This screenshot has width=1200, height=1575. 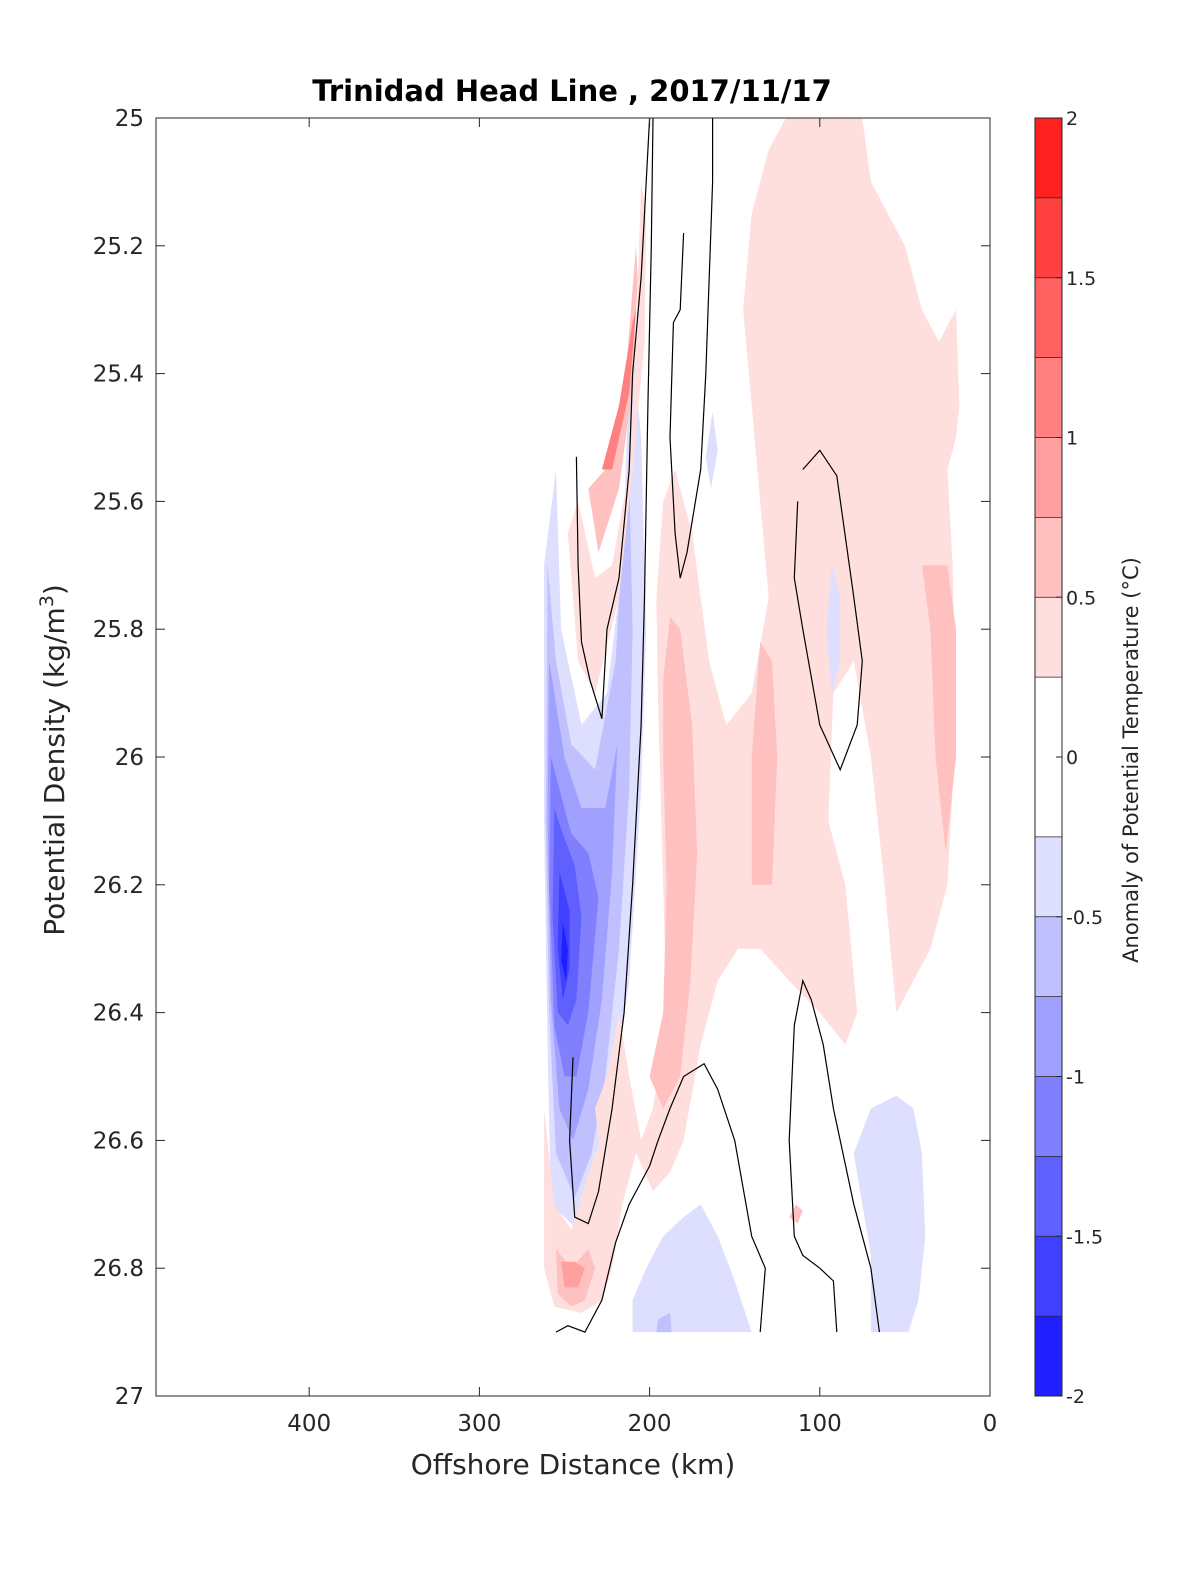 I want to click on x-tick-label: 100, so click(x=820, y=1424).